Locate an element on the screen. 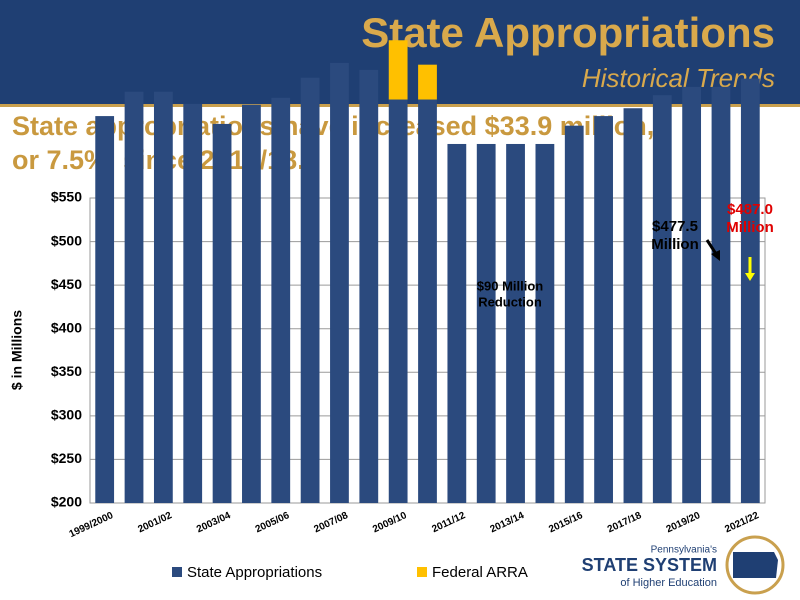 Image resolution: width=800 pixels, height=600 pixels. logo-shape is located at coordinates (755, 565).